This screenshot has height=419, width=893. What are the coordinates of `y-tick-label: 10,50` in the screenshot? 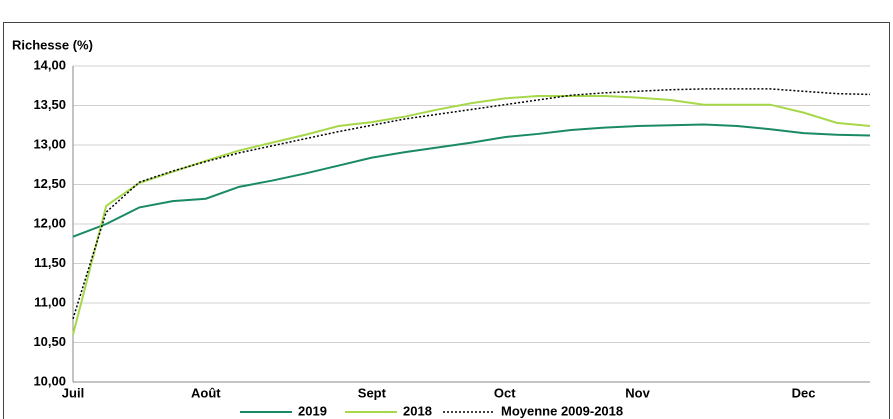 It's located at (49, 341).